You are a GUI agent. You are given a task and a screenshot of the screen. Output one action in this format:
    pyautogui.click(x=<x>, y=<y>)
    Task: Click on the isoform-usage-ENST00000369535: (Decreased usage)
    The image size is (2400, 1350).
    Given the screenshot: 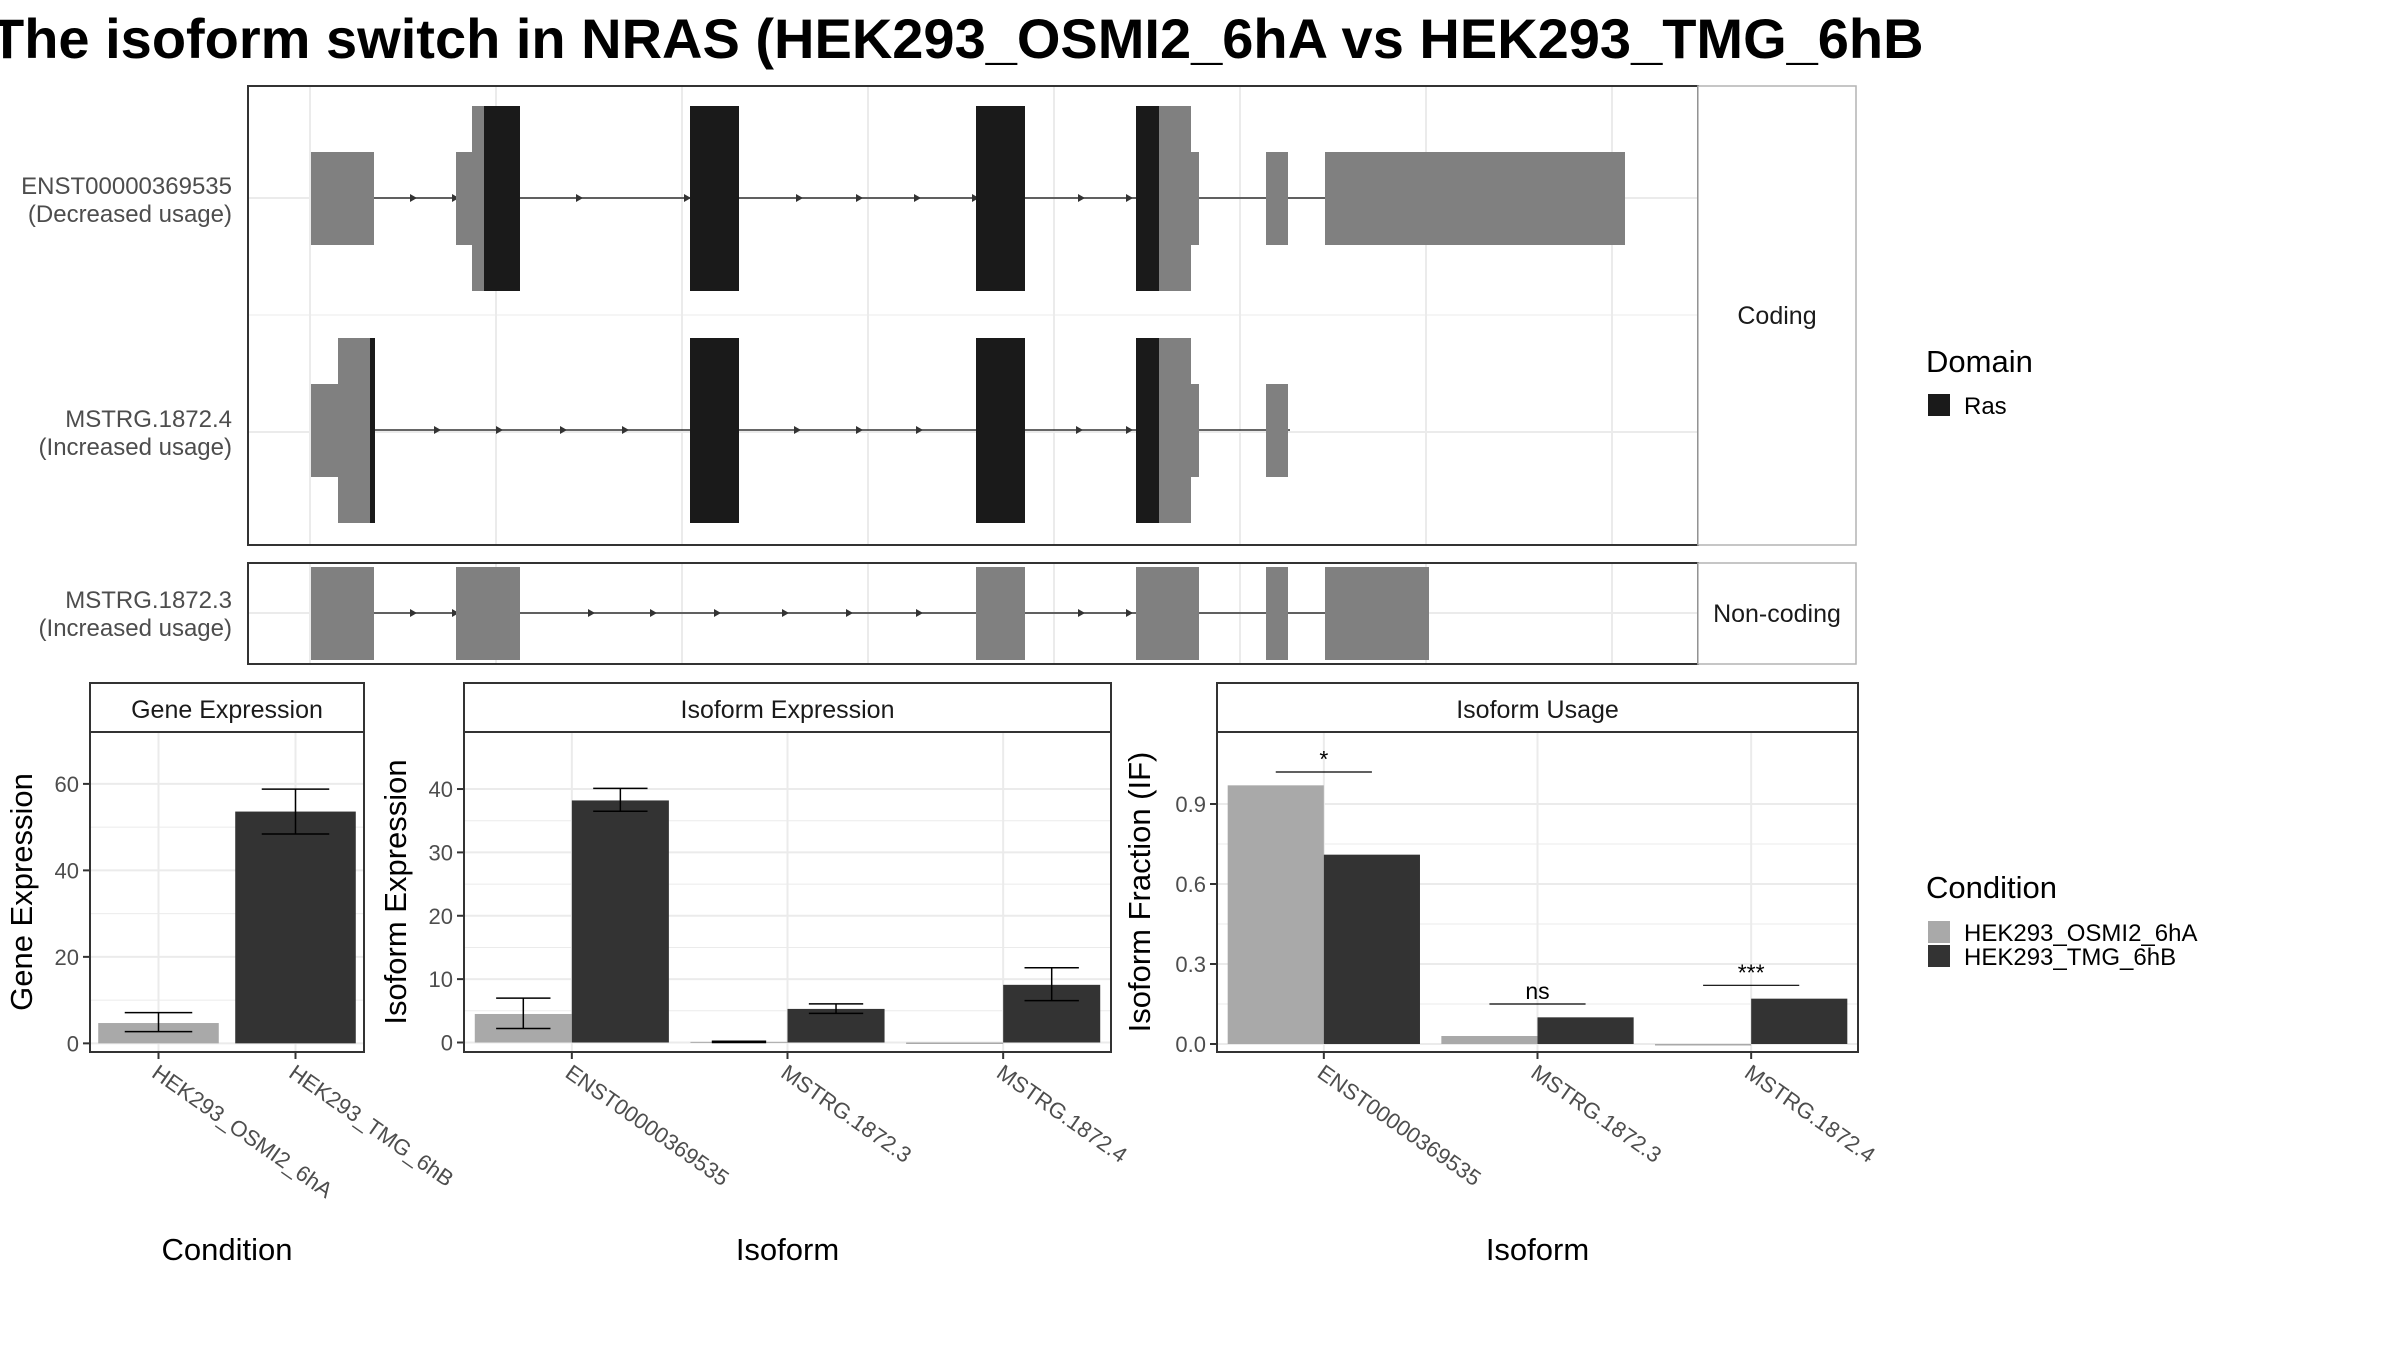 What is the action you would take?
    pyautogui.click(x=130, y=214)
    